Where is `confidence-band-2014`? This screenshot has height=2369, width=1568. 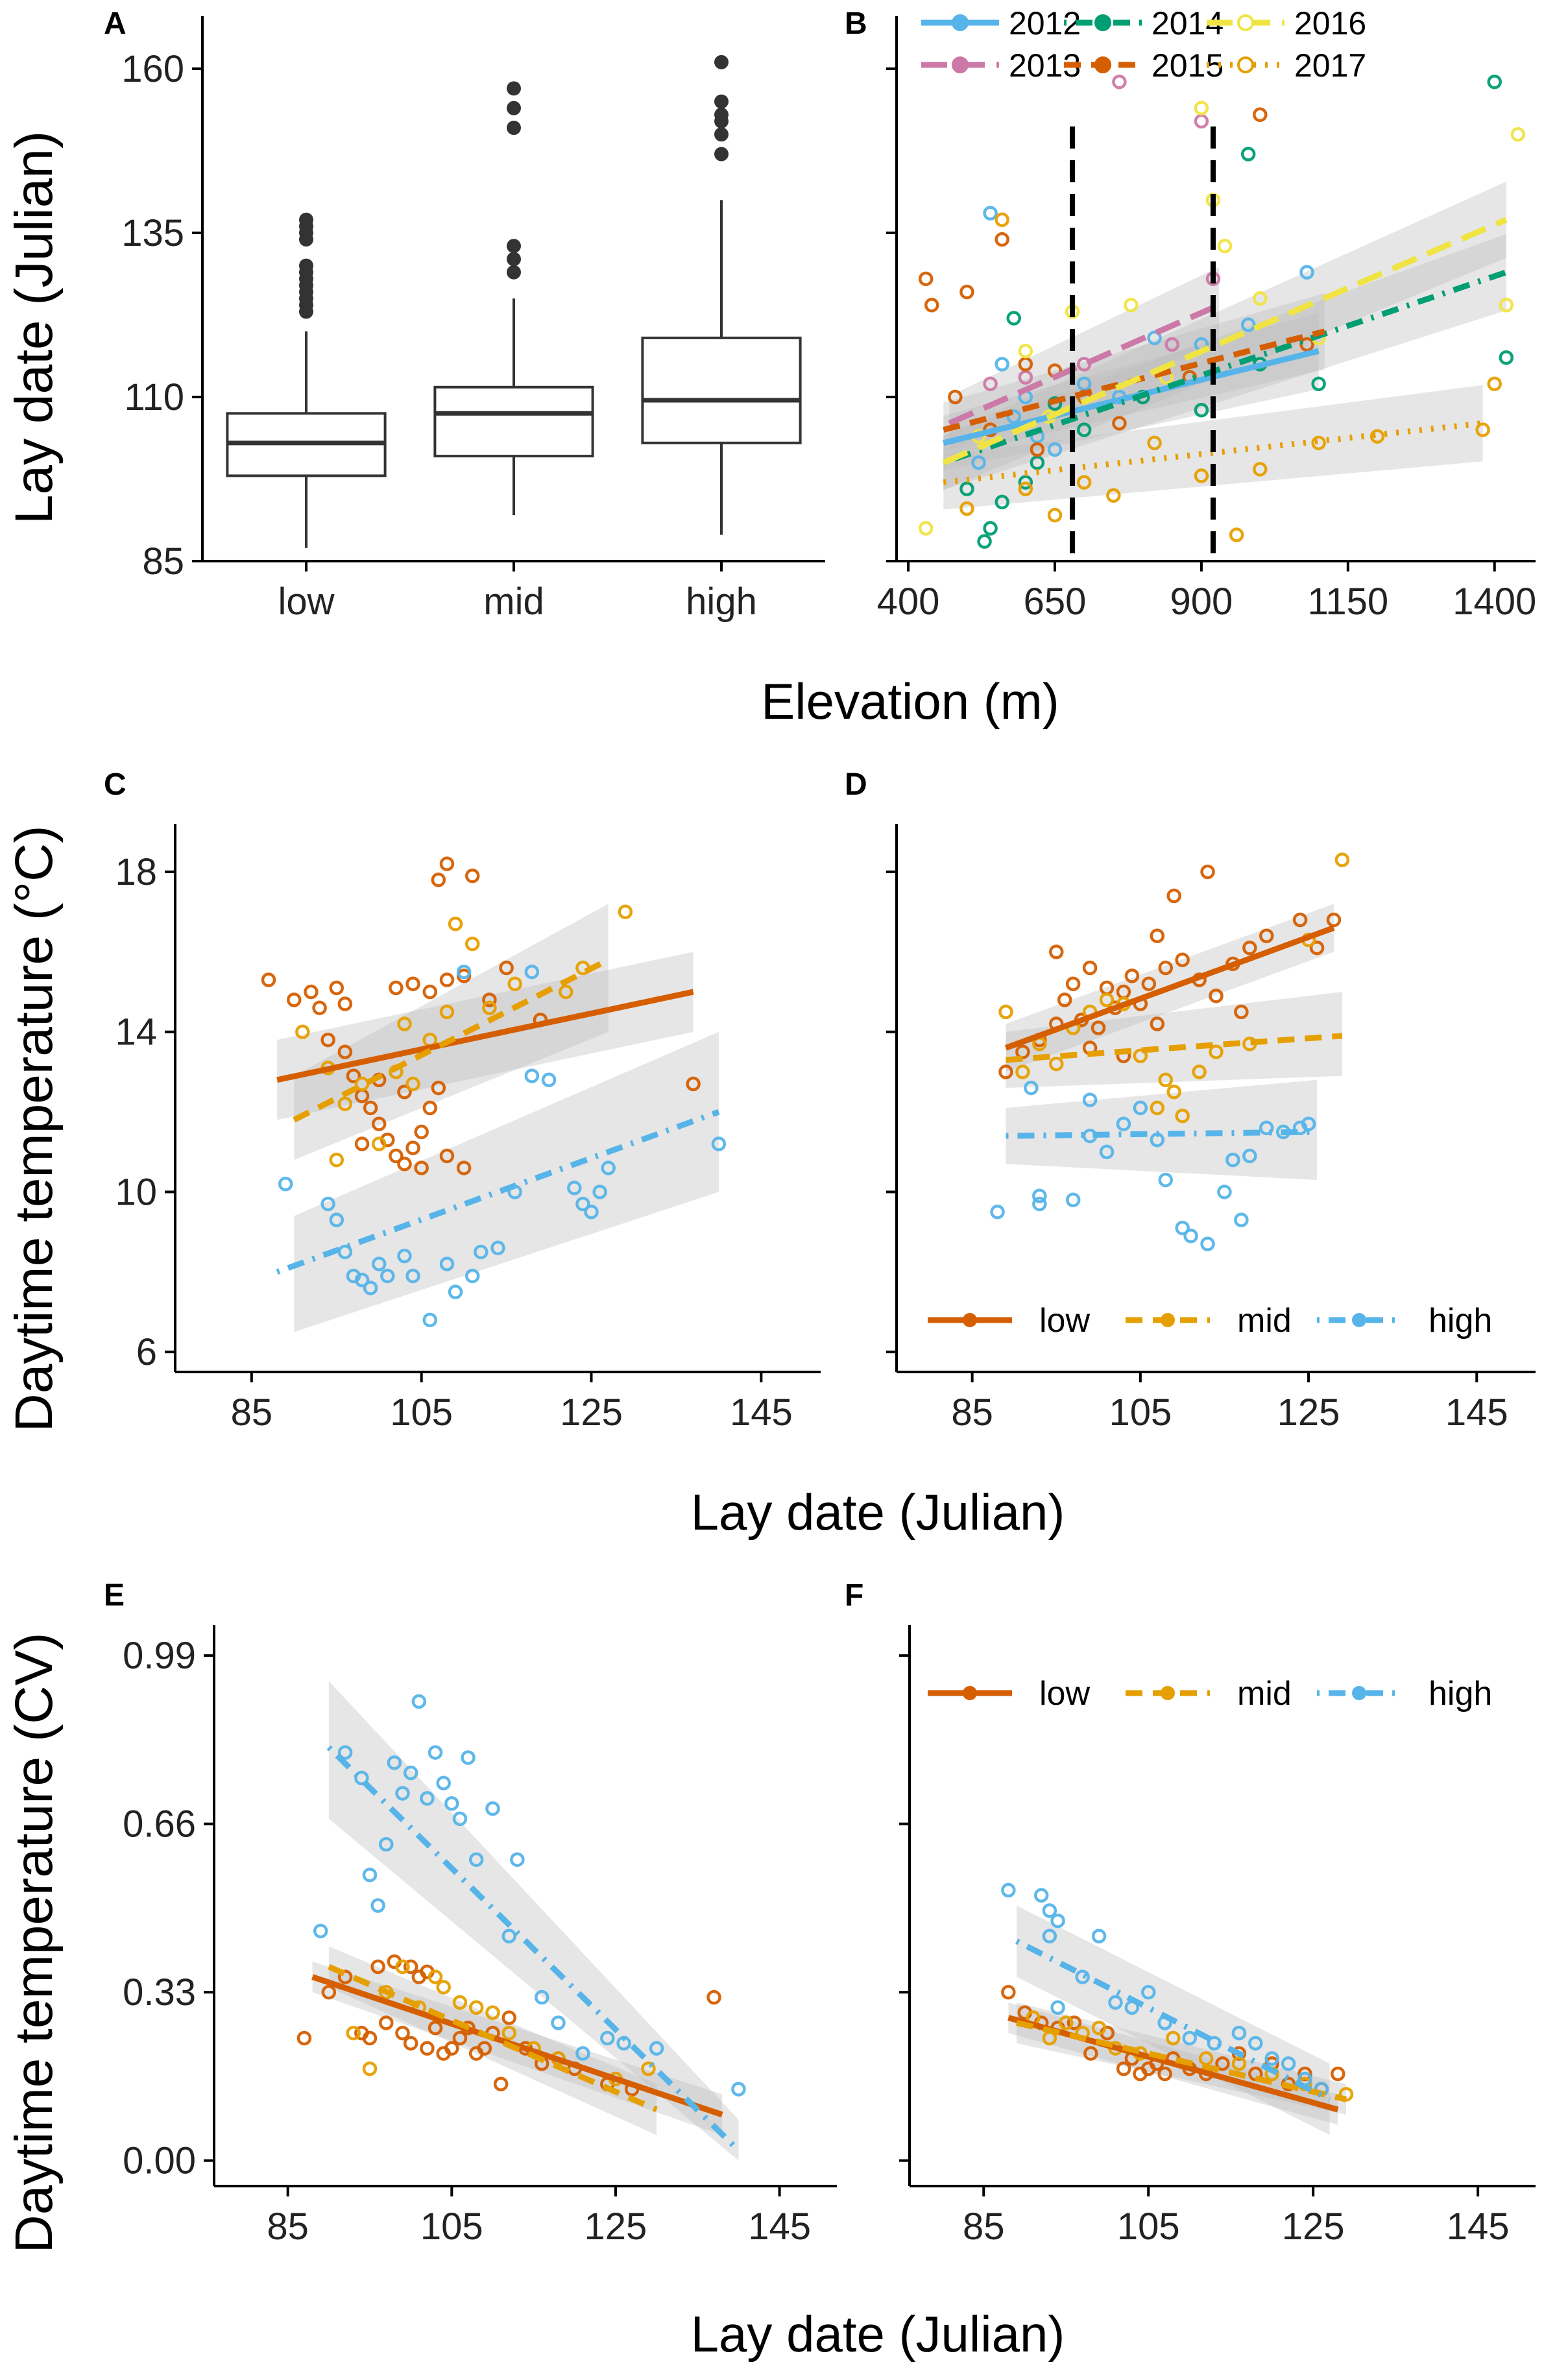 confidence-band-2014 is located at coordinates (1224, 362).